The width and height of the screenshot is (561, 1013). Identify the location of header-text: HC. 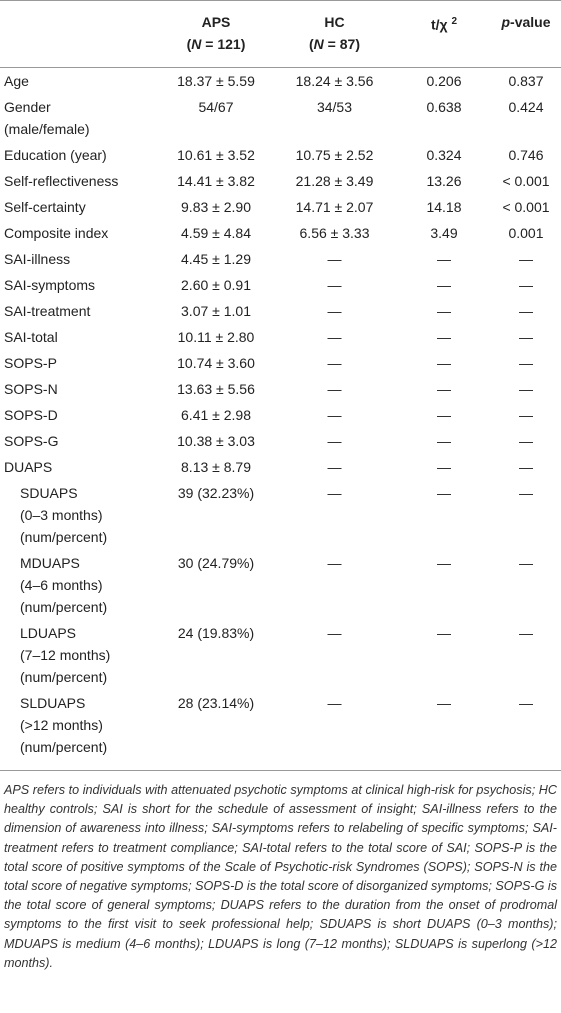
(334, 22).